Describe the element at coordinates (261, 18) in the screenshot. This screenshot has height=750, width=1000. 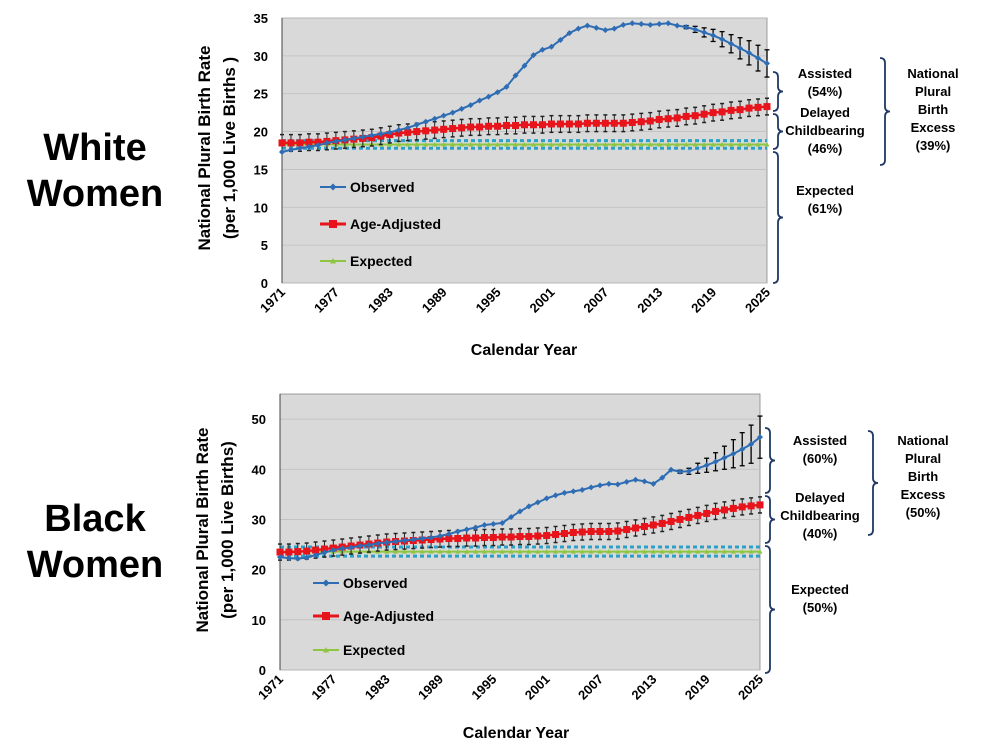
I see `y-tick-label: 35` at that location.